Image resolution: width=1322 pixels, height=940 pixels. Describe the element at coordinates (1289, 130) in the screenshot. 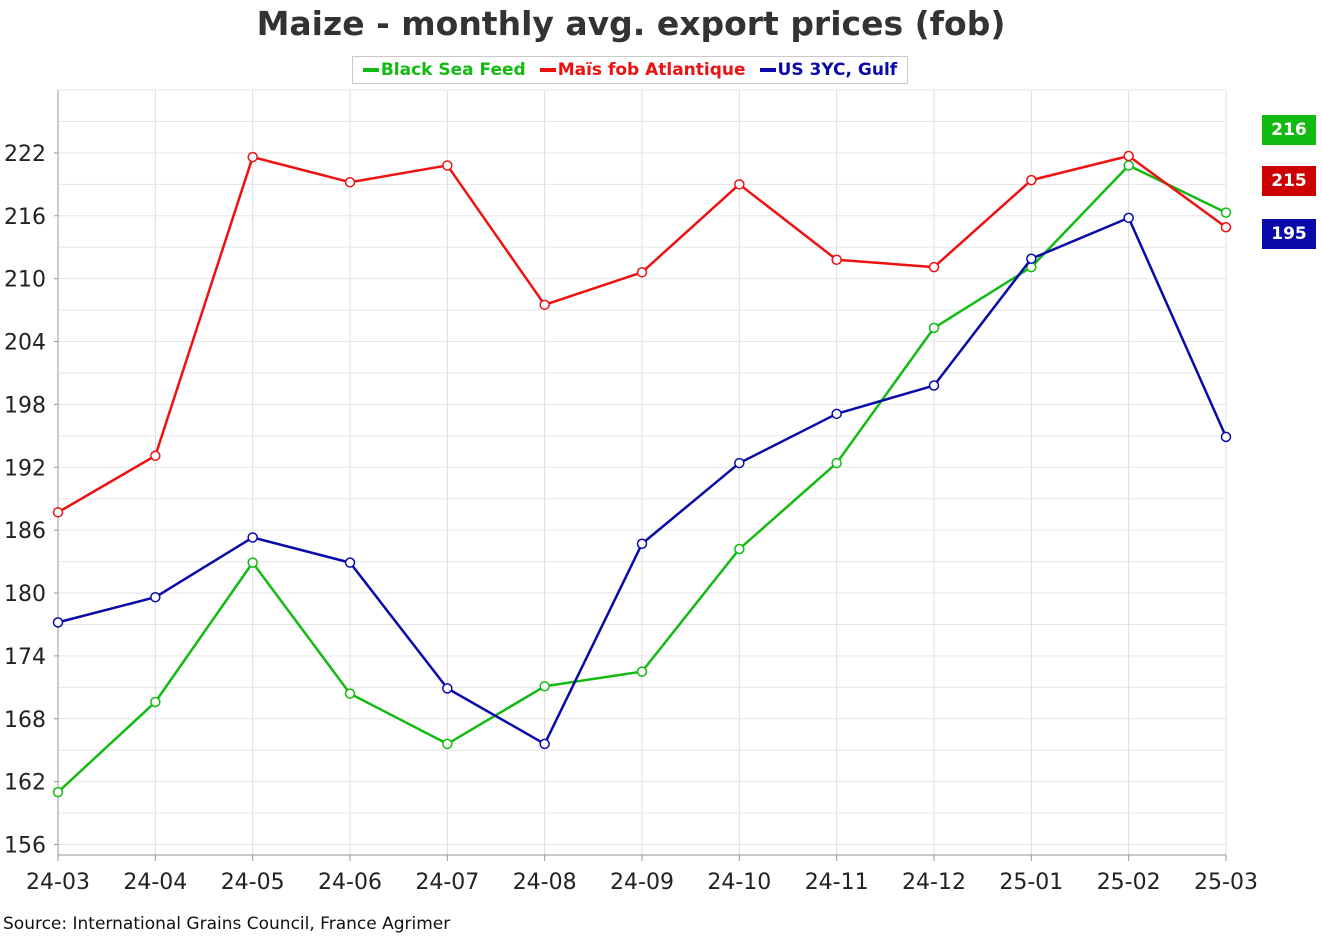

I see `last-value-badge-black-sea: 216` at that location.